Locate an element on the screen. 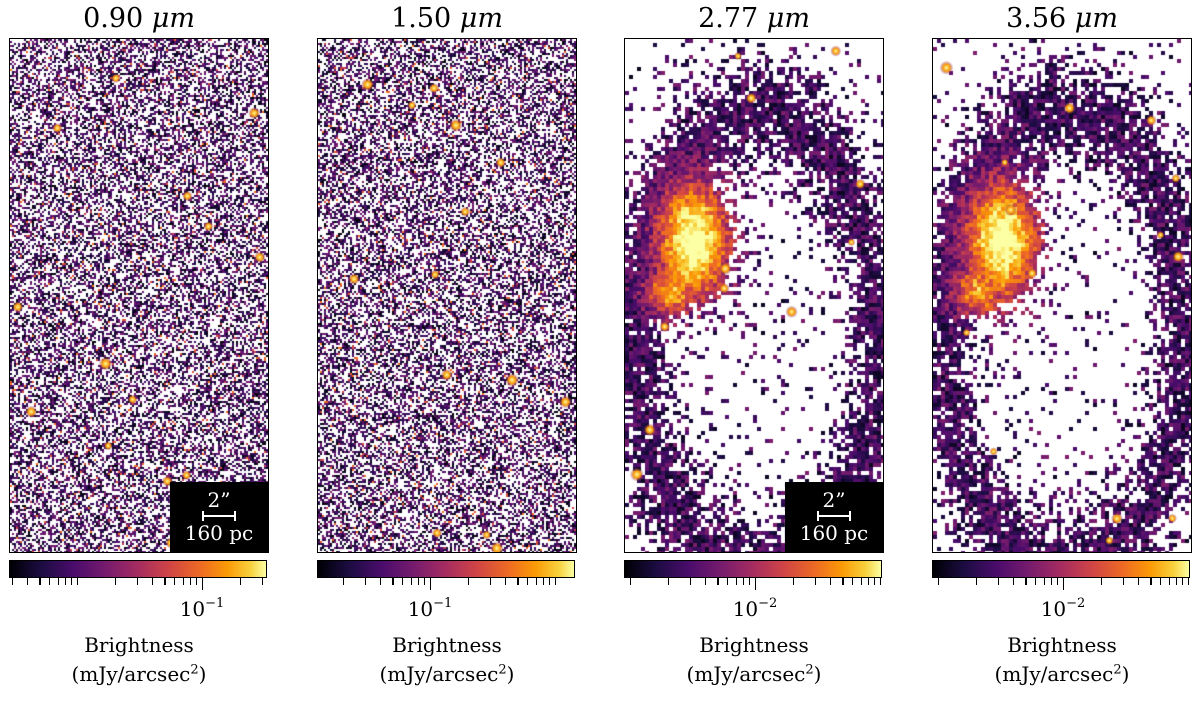 Image resolution: width=1200 pixels, height=701 pixels. panel-title: 3.56 μm is located at coordinates (1062, 18).